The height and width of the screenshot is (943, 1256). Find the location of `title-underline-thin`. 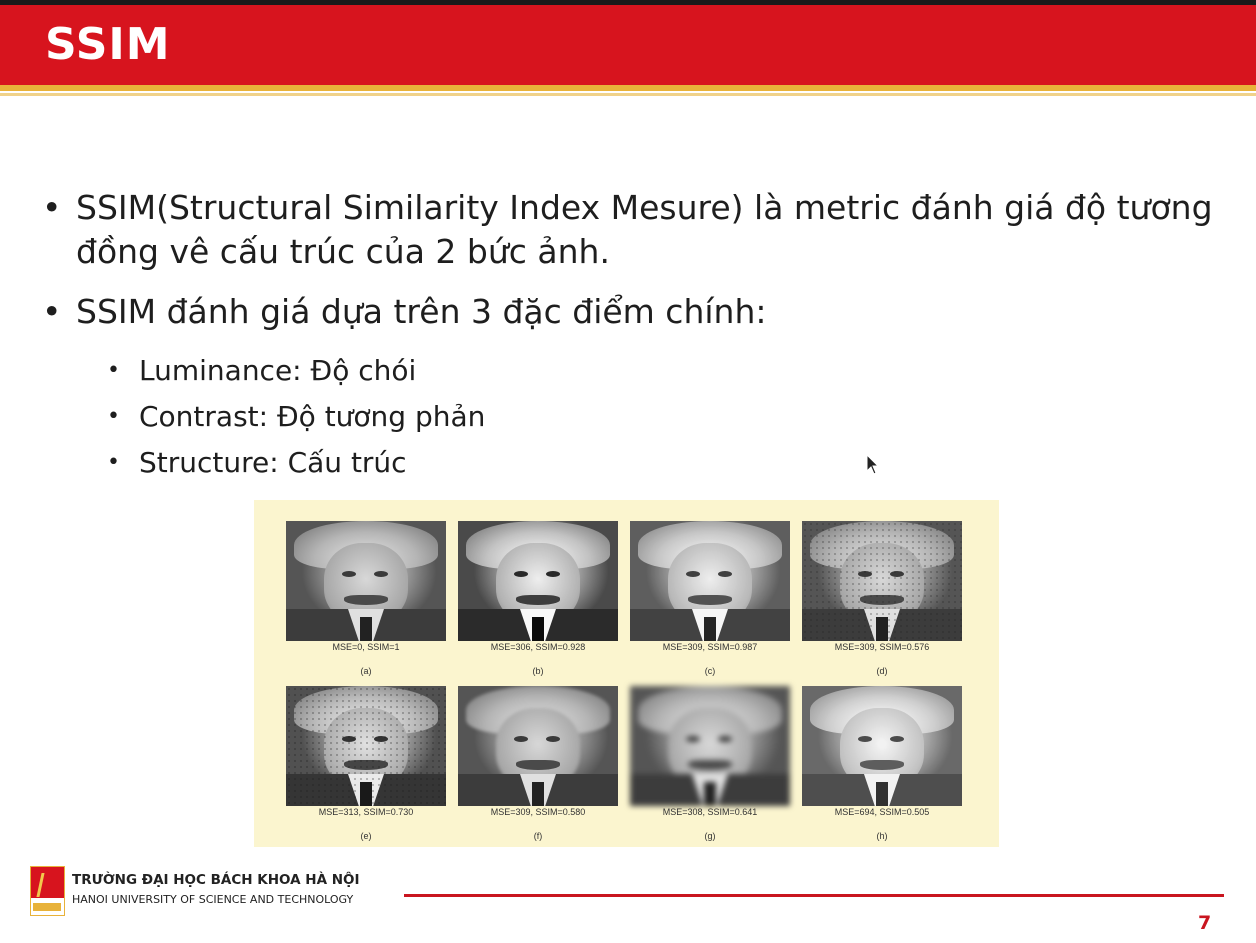

title-underline-thin is located at coordinates (628, 94).